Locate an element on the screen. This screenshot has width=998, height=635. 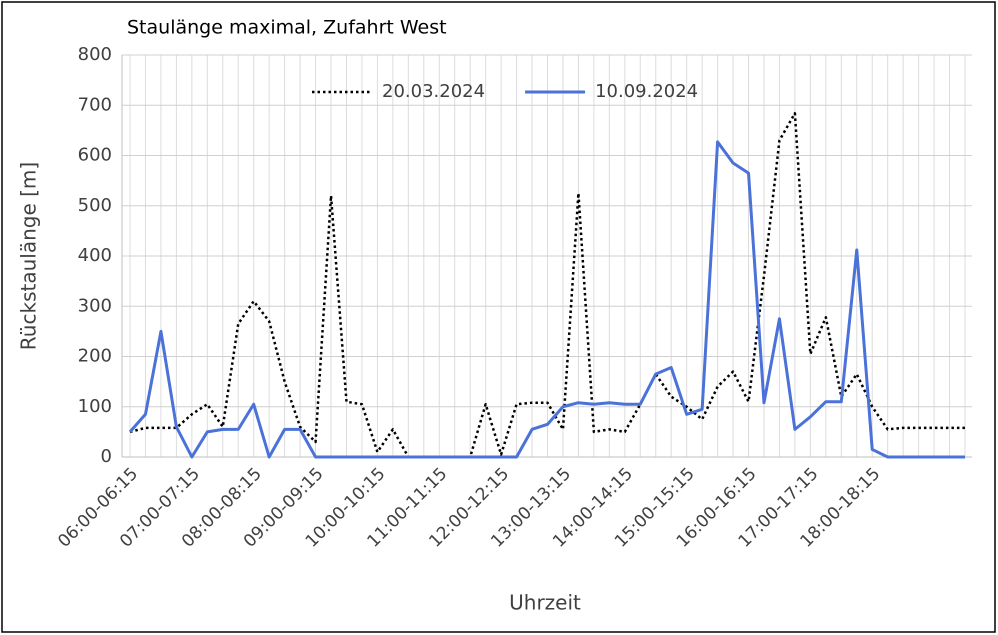
chart-title: Staulänge maximal, Zufahrt West is located at coordinates (287, 28).